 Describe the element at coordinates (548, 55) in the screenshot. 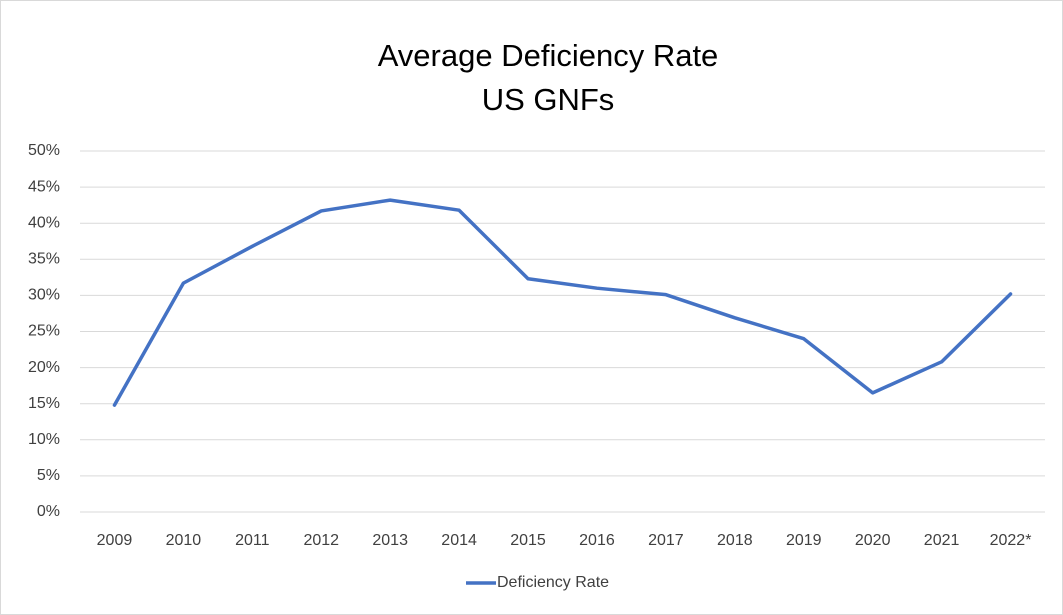

I see `chart-title: Average Deficiency Rate` at that location.